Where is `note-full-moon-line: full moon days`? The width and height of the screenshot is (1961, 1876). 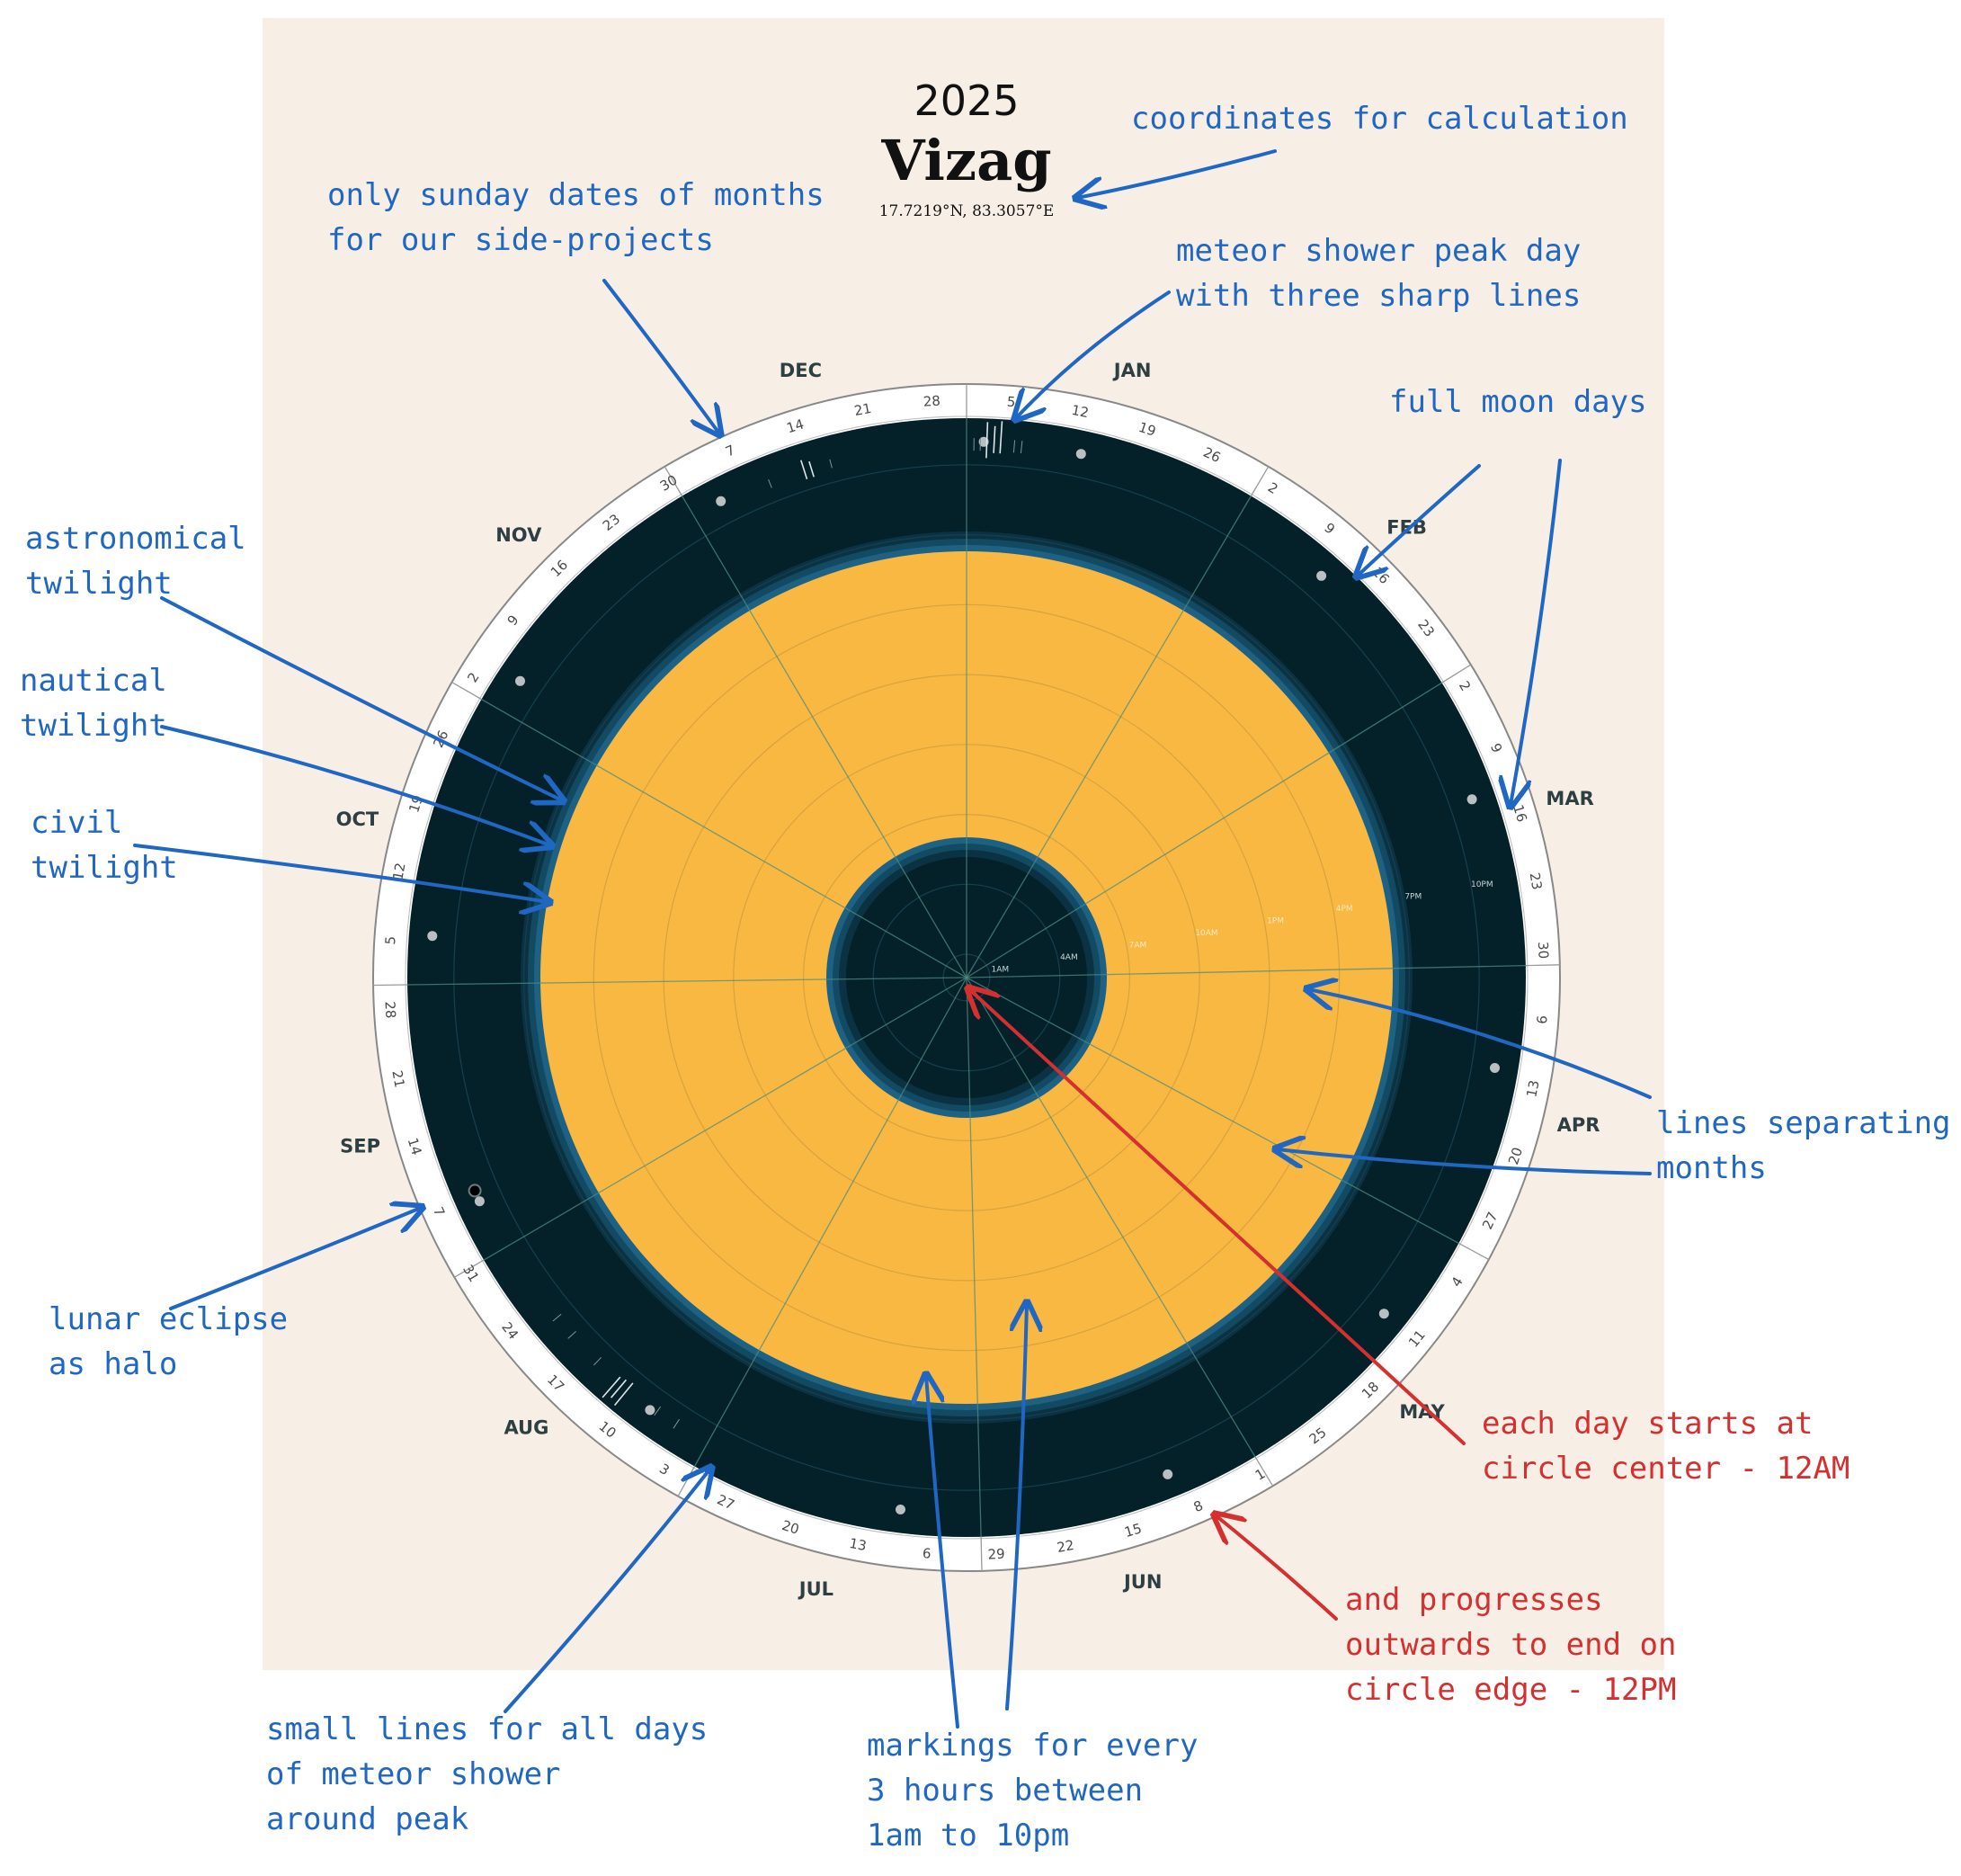 note-full-moon-line: full moon days is located at coordinates (1518, 402).